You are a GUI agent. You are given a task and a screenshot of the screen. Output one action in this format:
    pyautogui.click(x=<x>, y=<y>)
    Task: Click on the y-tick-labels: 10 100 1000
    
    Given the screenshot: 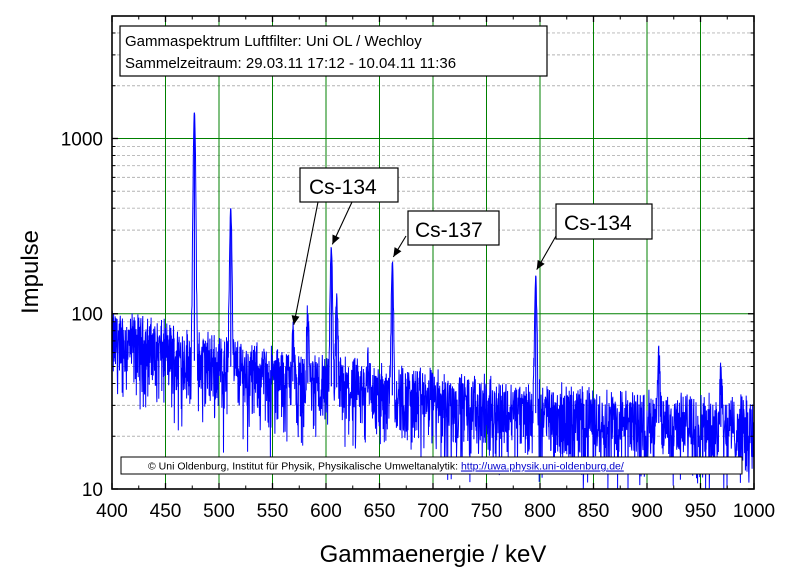 What is the action you would take?
    pyautogui.click(x=82, y=315)
    